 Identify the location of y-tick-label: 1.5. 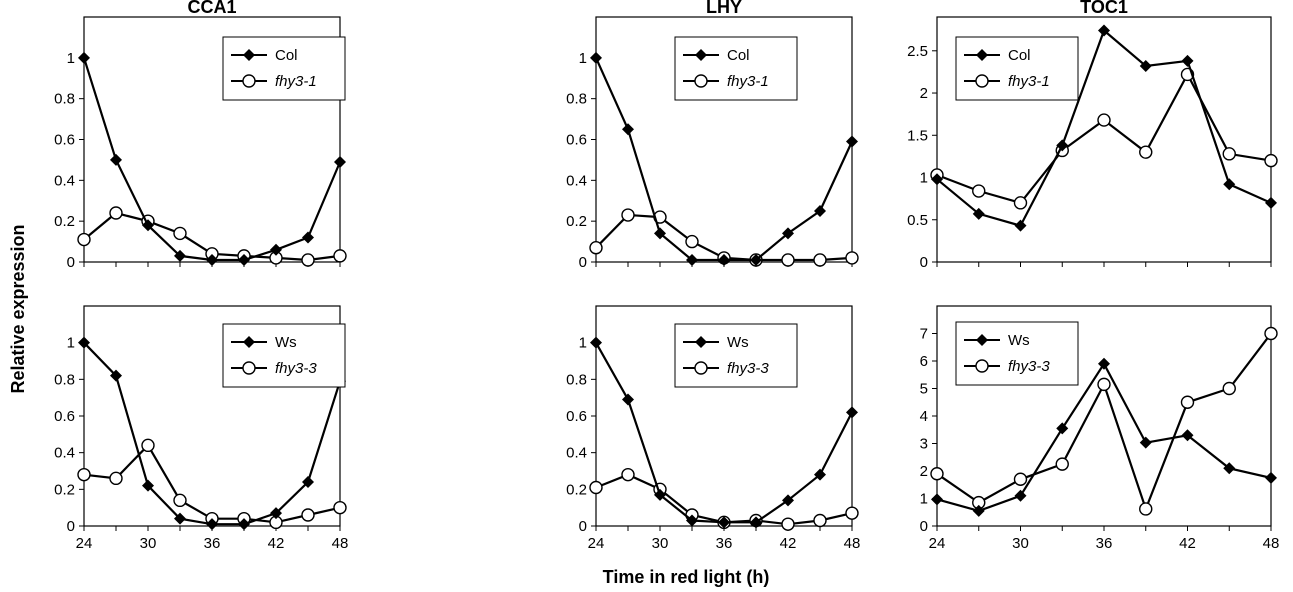
(917, 135).